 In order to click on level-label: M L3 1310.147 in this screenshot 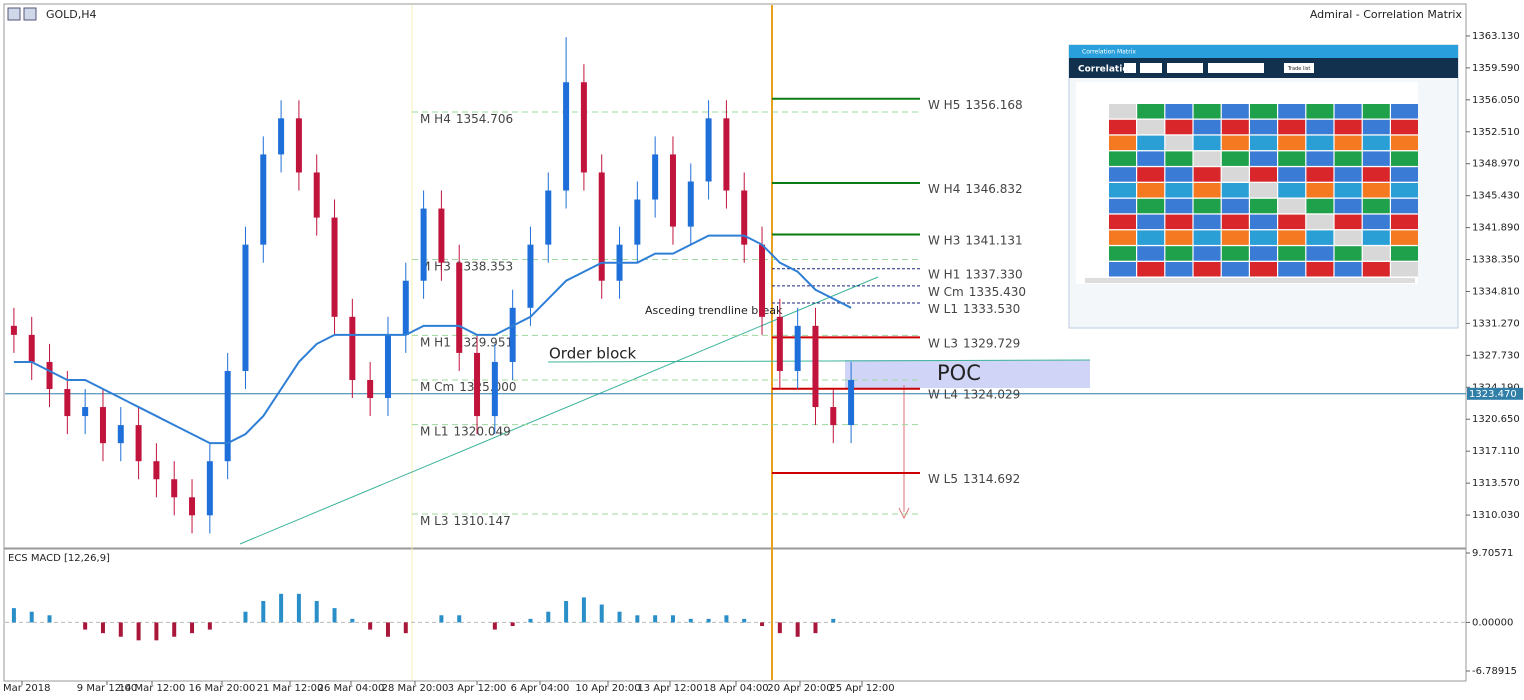, I will do `click(465, 521)`.